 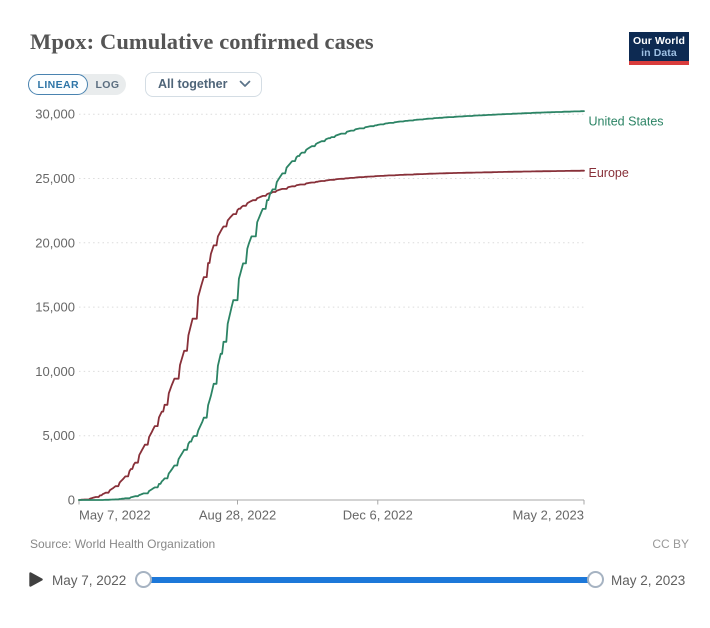 I want to click on scale-toggle: LINEAR LOG, so click(x=77, y=84).